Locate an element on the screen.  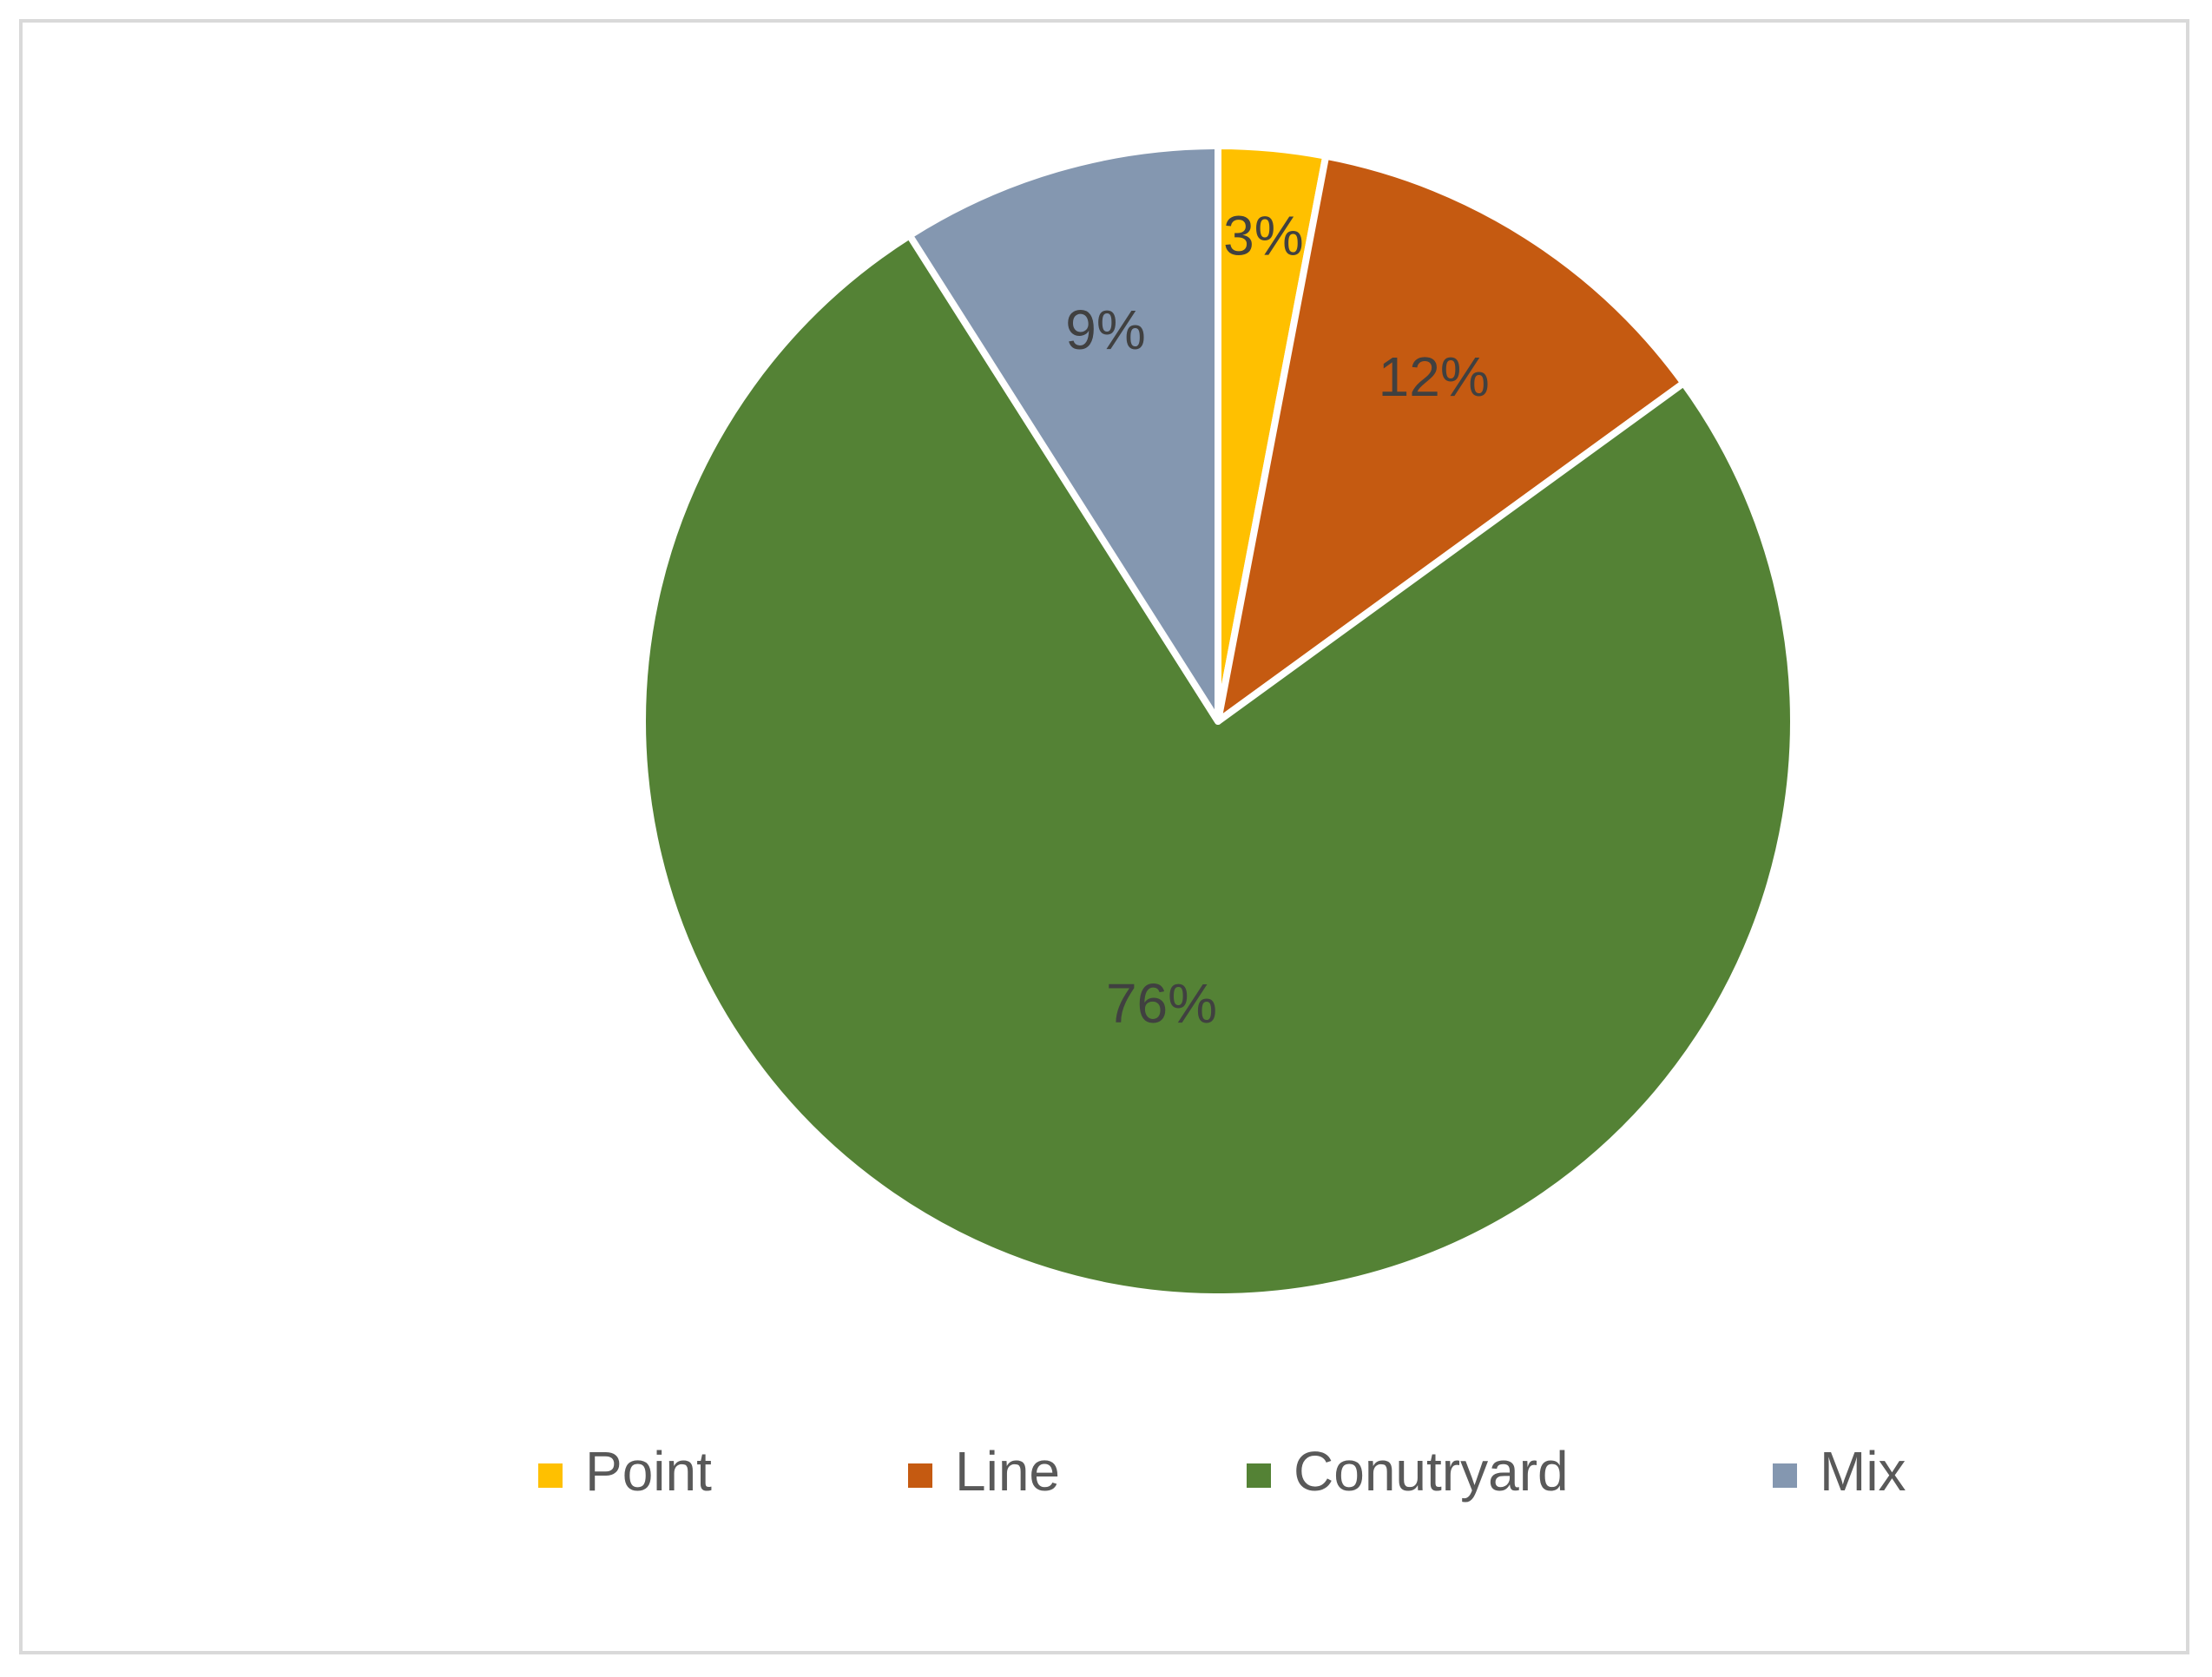
legend-swatch-mix is located at coordinates (1785, 1475).